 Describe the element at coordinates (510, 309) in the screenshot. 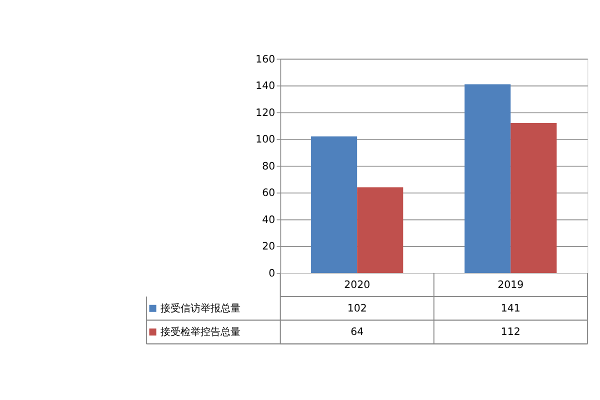

I see `data-label: 141` at that location.